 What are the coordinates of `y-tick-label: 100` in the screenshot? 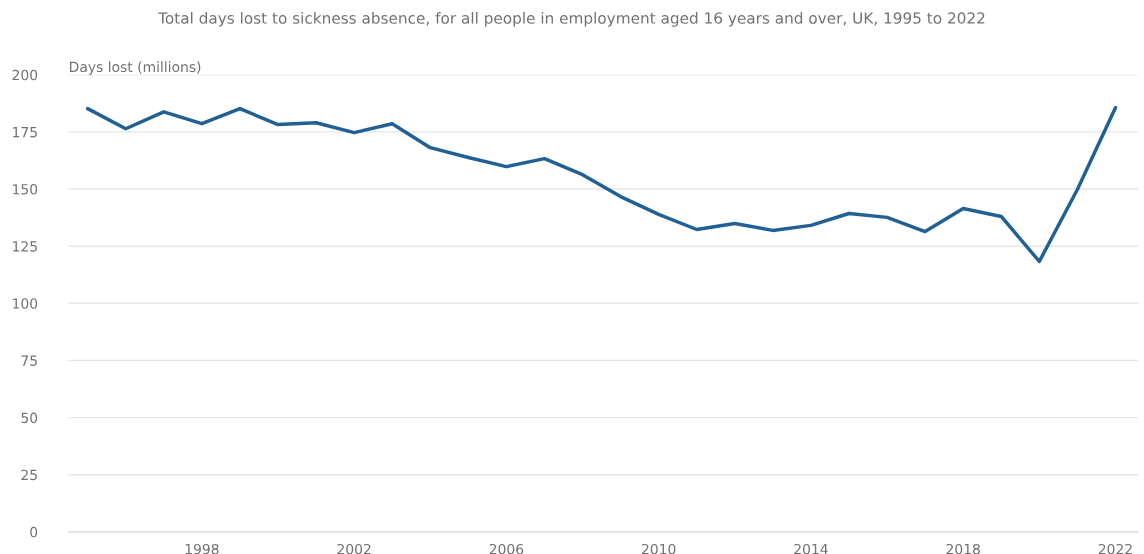 It's located at (25, 303).